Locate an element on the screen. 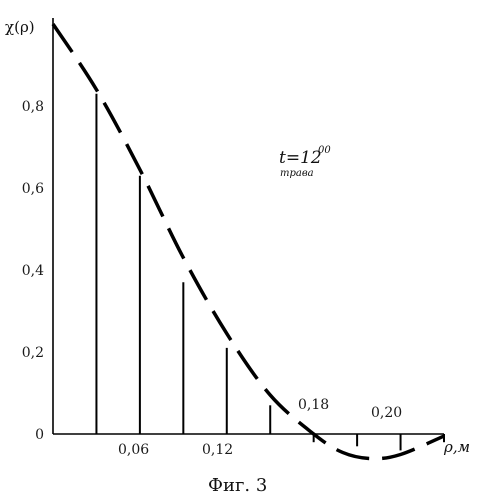 The image size is (478, 500). annotation-subscript: трава is located at coordinates (297, 173).